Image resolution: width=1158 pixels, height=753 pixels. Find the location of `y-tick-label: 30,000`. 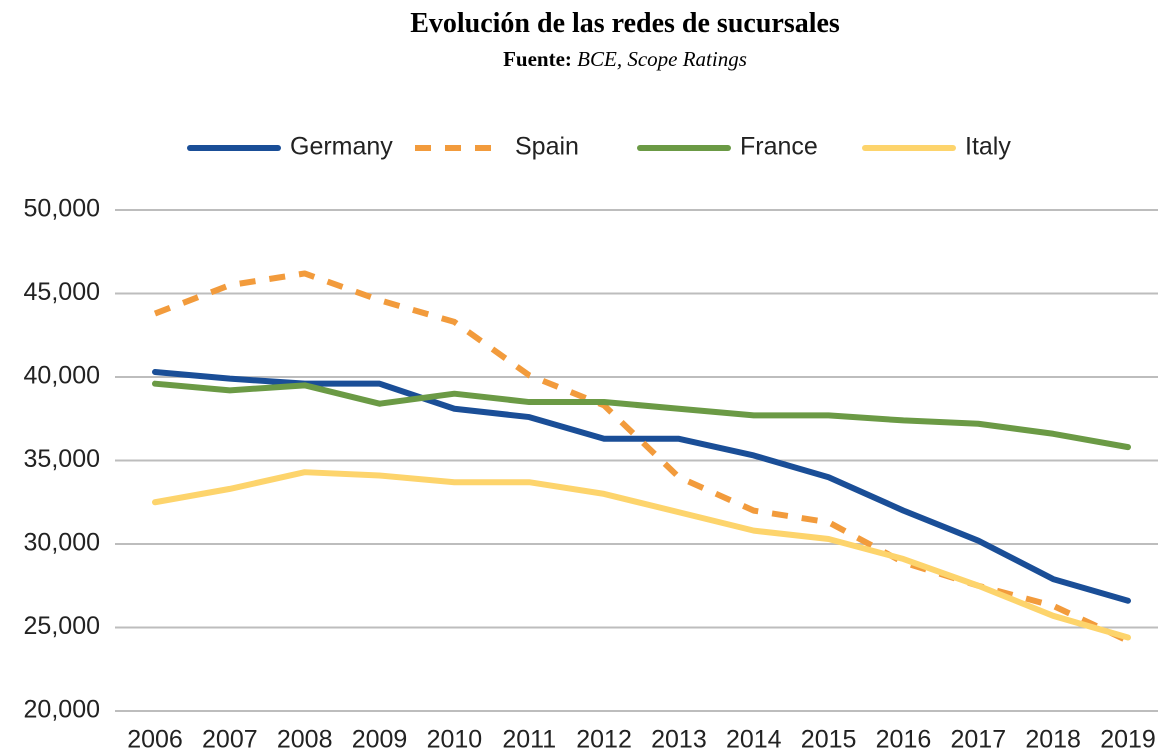

y-tick-label: 30,000 is located at coordinates (62, 543).